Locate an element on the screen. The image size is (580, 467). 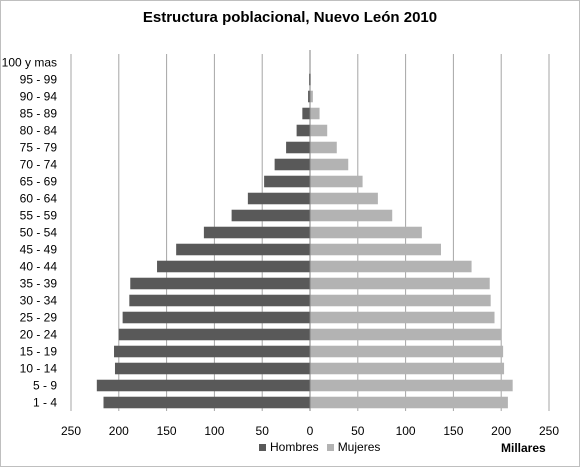
legend-swatch-hombres is located at coordinates (262, 447).